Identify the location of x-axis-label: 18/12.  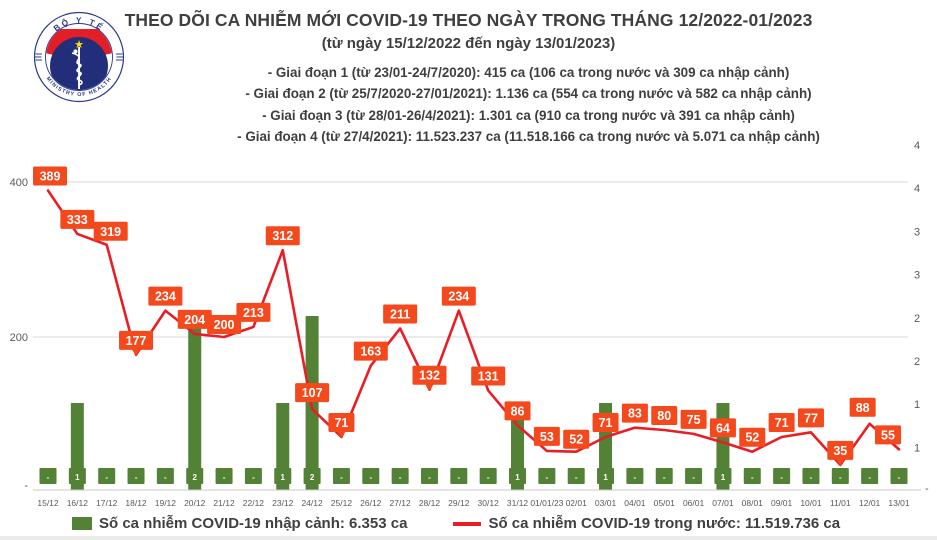
(136, 503).